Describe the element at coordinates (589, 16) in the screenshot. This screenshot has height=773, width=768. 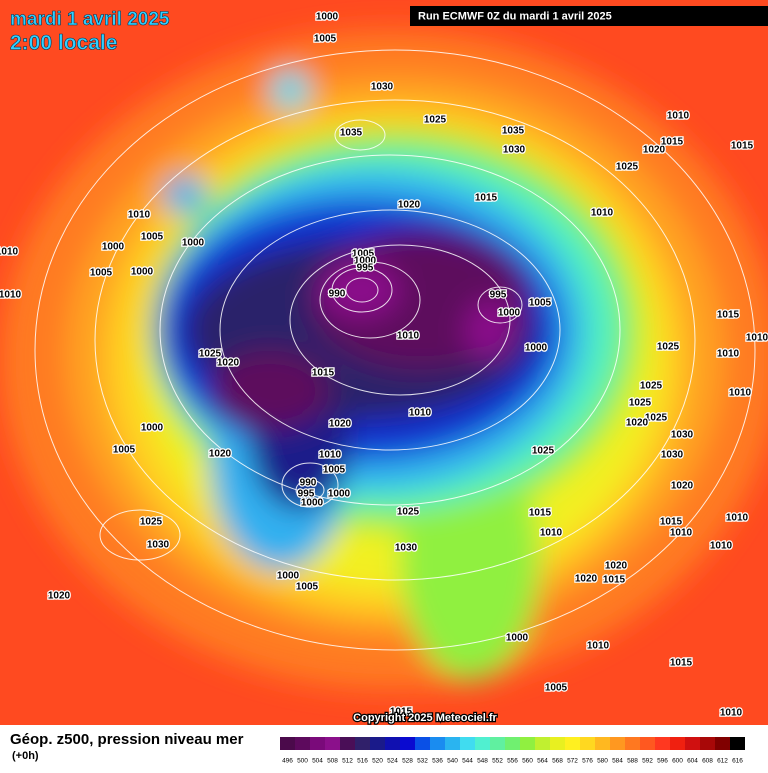
I see `run-box` at that location.